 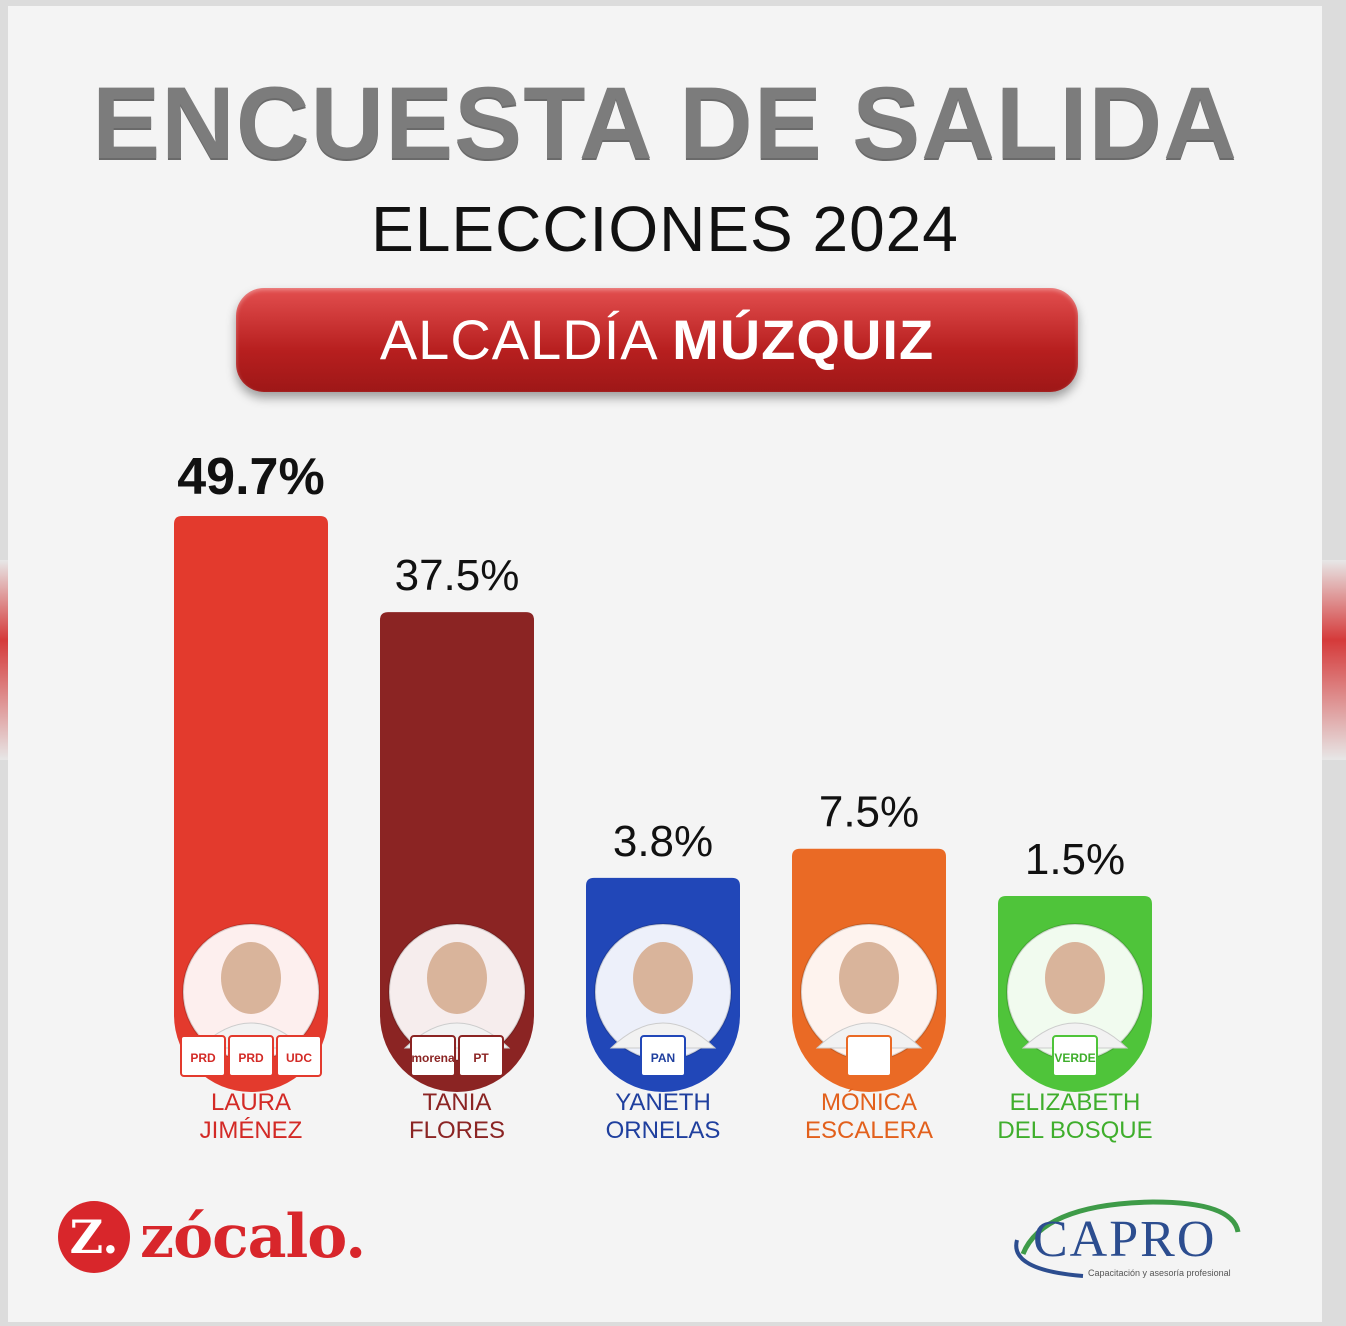 I want to click on candidate-last-name-3: ESCALERA, so click(x=869, y=1130).